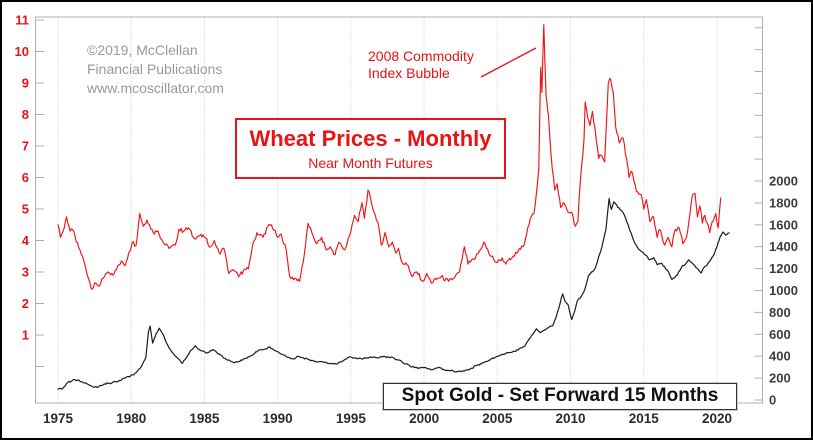 The height and width of the screenshot is (440, 813). Describe the element at coordinates (717, 418) in the screenshot. I see `x-axis-tick-label: 2020` at that location.